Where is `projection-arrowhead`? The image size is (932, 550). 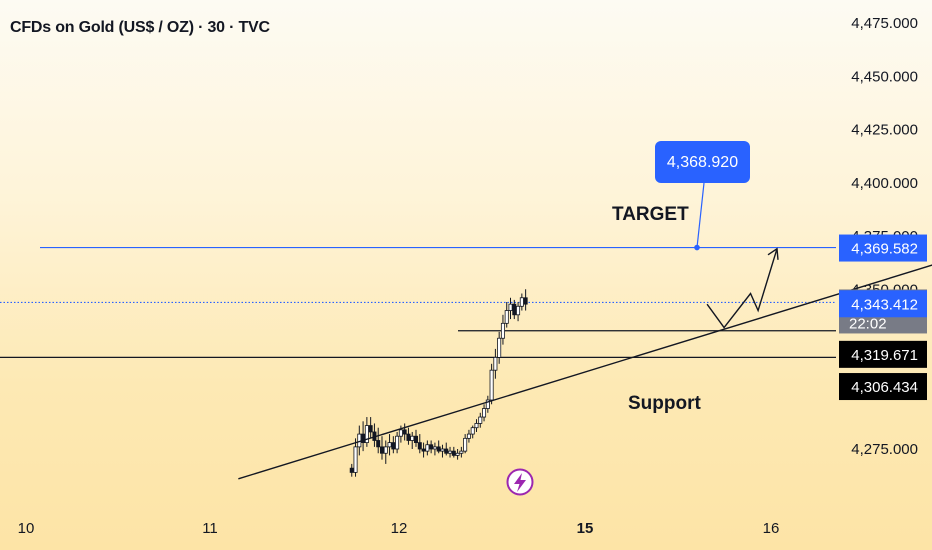
projection-arrowhead is located at coordinates (773, 253).